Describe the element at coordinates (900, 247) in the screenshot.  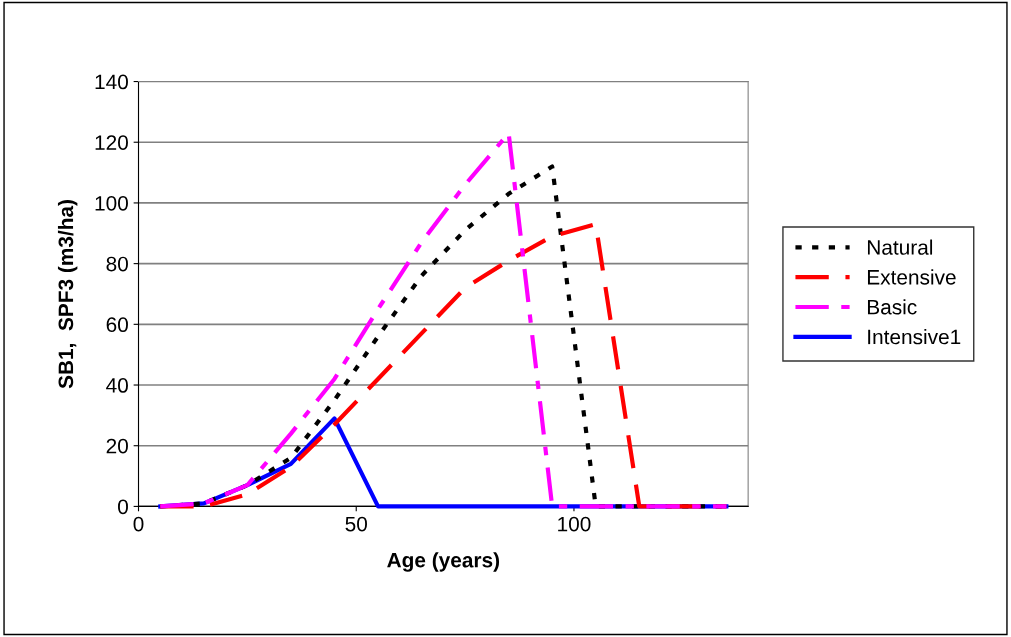
I see `legend-label: Natural` at that location.